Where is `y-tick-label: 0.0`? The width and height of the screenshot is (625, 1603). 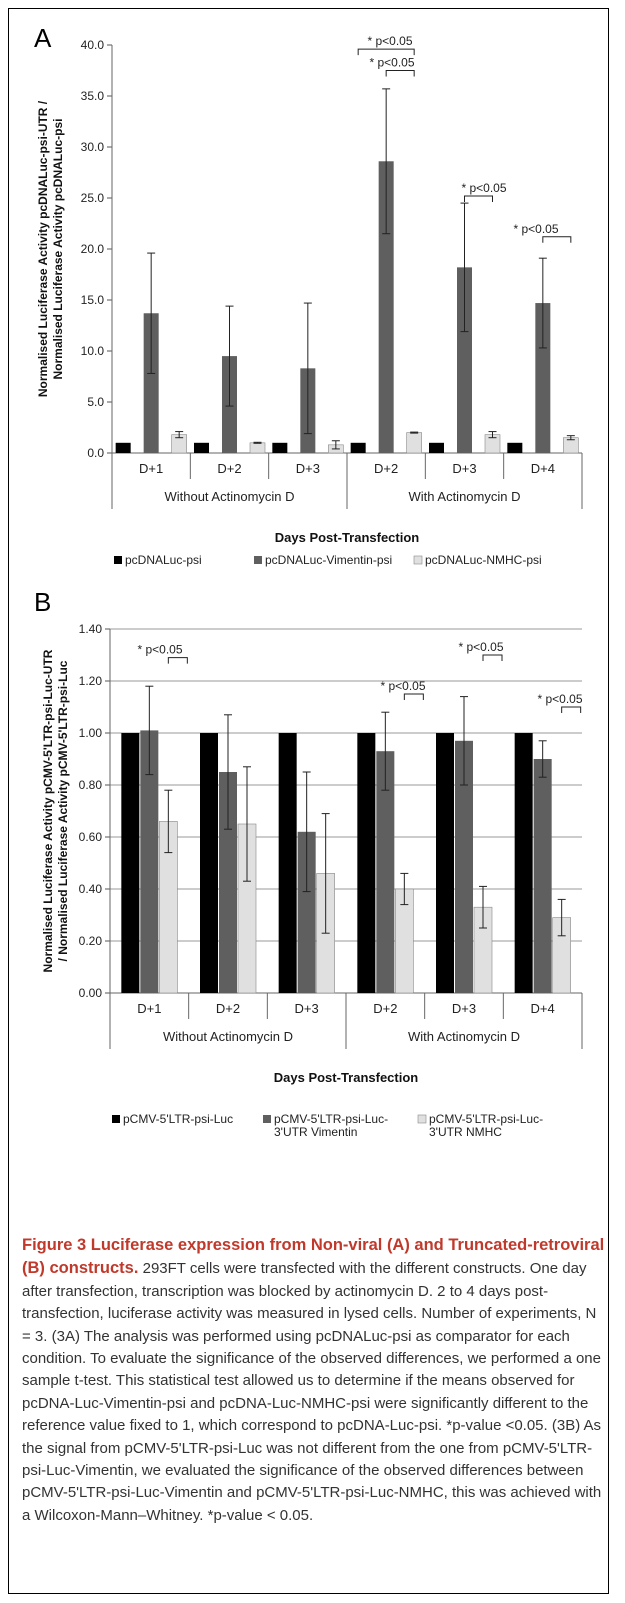 y-tick-label: 0.0 is located at coordinates (95, 453).